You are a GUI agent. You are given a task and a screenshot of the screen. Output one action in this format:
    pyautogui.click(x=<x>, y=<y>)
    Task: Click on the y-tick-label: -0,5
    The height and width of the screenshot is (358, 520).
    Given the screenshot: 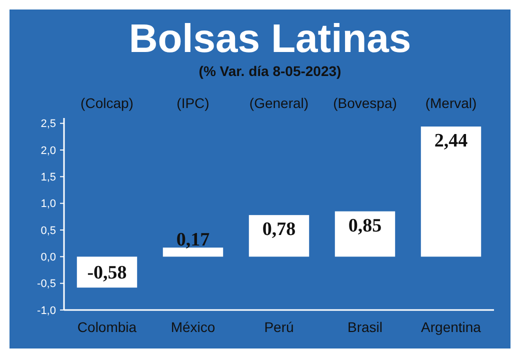 What is the action you would take?
    pyautogui.click(x=46, y=284)
    